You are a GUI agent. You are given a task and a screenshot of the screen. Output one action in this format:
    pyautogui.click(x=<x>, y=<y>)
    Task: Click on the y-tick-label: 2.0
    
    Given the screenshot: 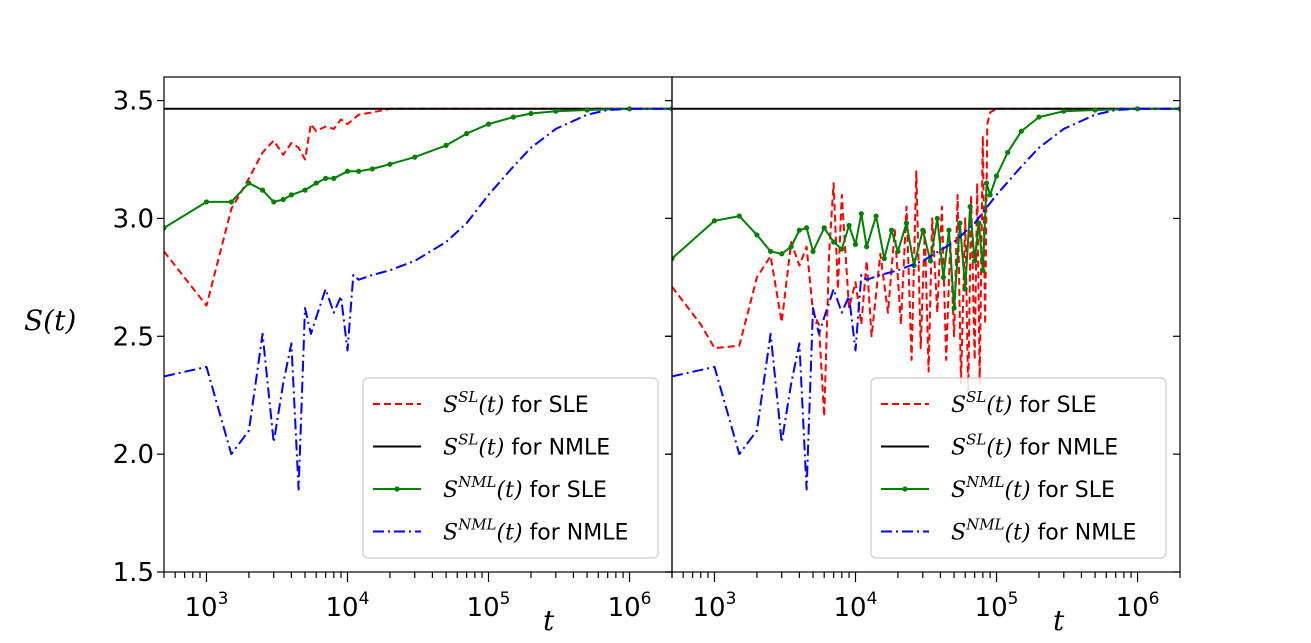 What is the action you would take?
    pyautogui.click(x=133, y=455)
    